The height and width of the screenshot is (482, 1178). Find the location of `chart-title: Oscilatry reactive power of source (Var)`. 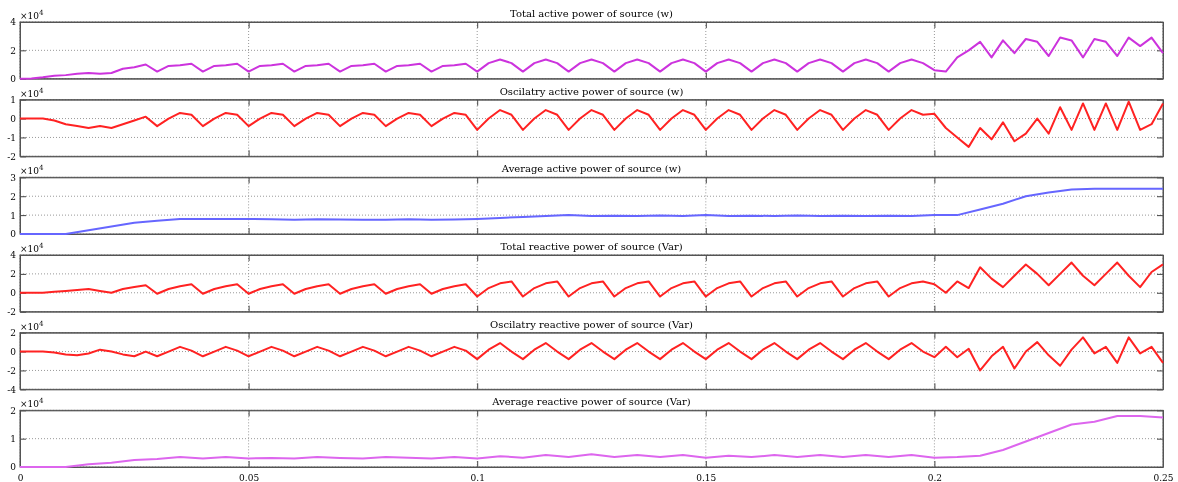

chart-title: Oscilatry reactive power of source (Var) is located at coordinates (591, 324).